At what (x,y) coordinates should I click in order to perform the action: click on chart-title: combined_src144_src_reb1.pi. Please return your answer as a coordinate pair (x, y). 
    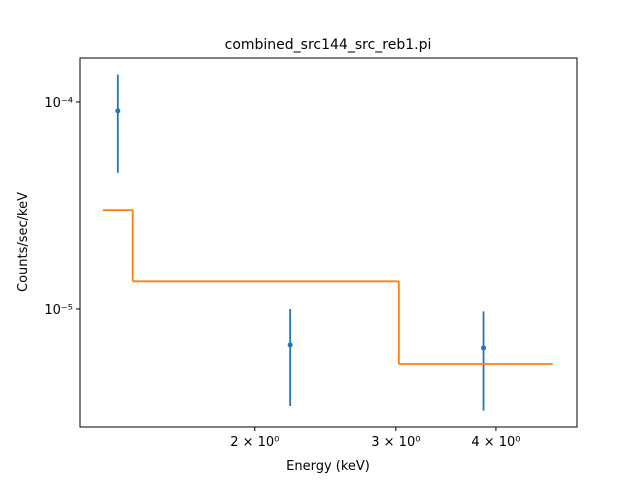
    Looking at the image, I should click on (328, 45).